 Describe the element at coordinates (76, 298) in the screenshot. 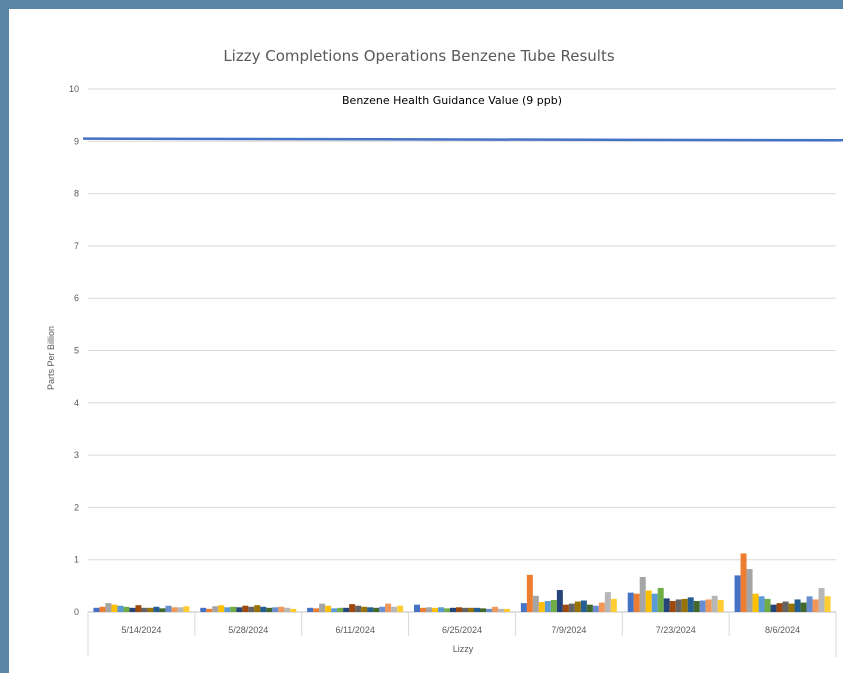

I see `y-tick-label: 6` at that location.